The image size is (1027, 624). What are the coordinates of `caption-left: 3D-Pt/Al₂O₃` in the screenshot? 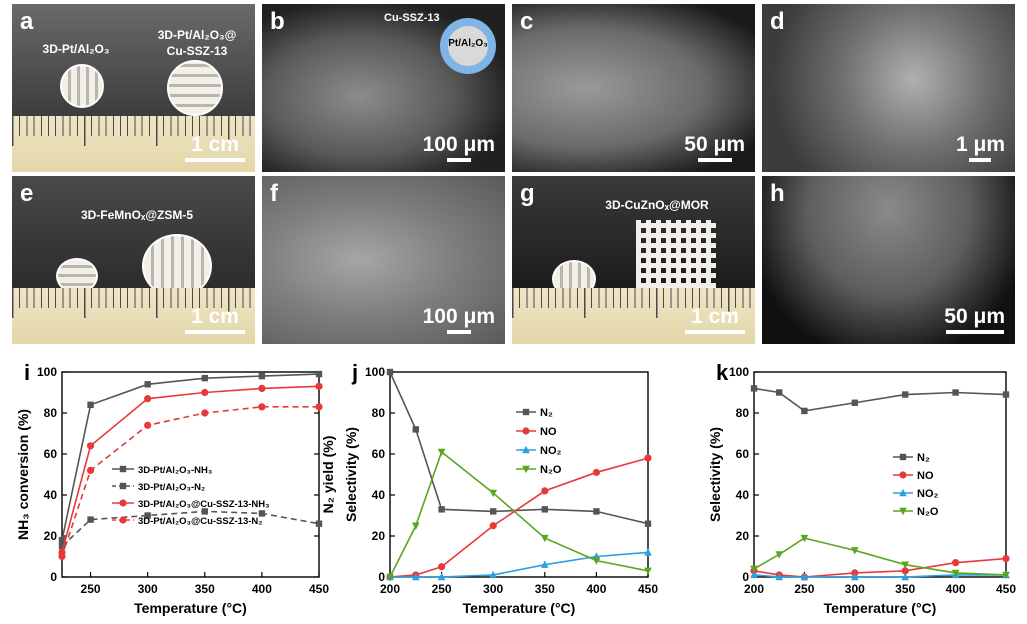 It's located at (76, 49).